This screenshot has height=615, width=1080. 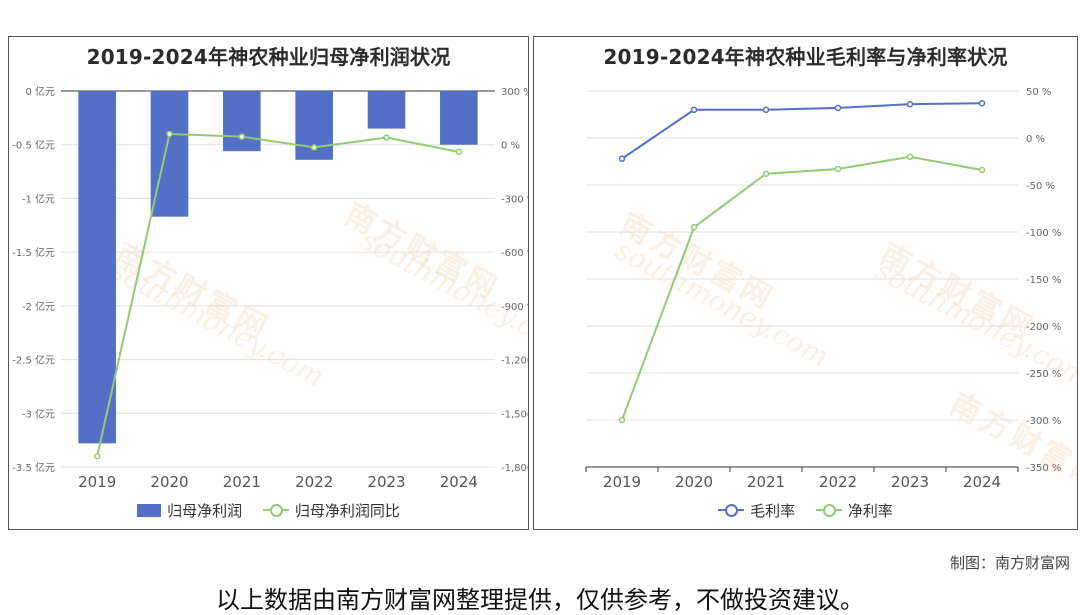 I want to click on legend-label: 归母净利润同比, so click(x=347, y=510).